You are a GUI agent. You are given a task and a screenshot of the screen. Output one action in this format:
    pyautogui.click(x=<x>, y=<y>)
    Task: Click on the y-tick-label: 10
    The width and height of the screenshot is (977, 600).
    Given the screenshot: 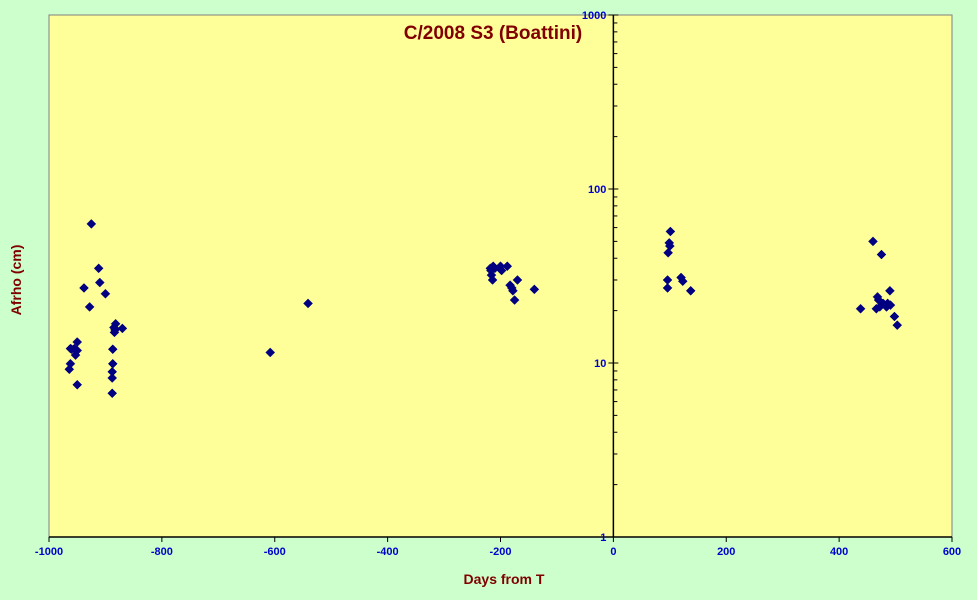 What is the action you would take?
    pyautogui.click(x=600, y=364)
    